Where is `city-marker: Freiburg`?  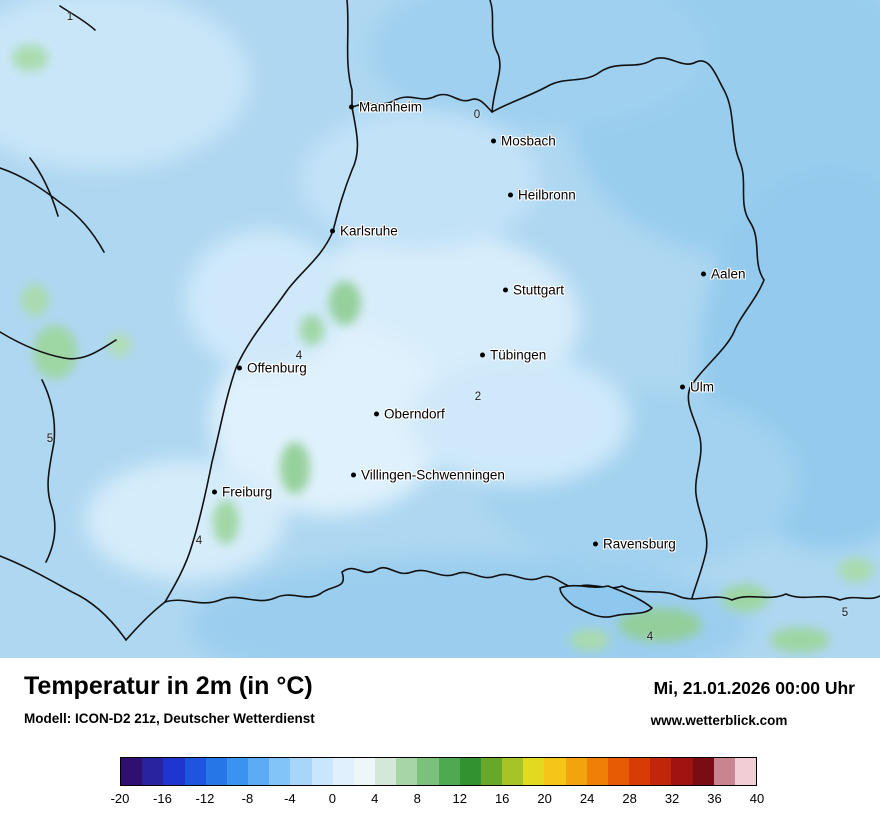
city-marker: Freiburg is located at coordinates (242, 492).